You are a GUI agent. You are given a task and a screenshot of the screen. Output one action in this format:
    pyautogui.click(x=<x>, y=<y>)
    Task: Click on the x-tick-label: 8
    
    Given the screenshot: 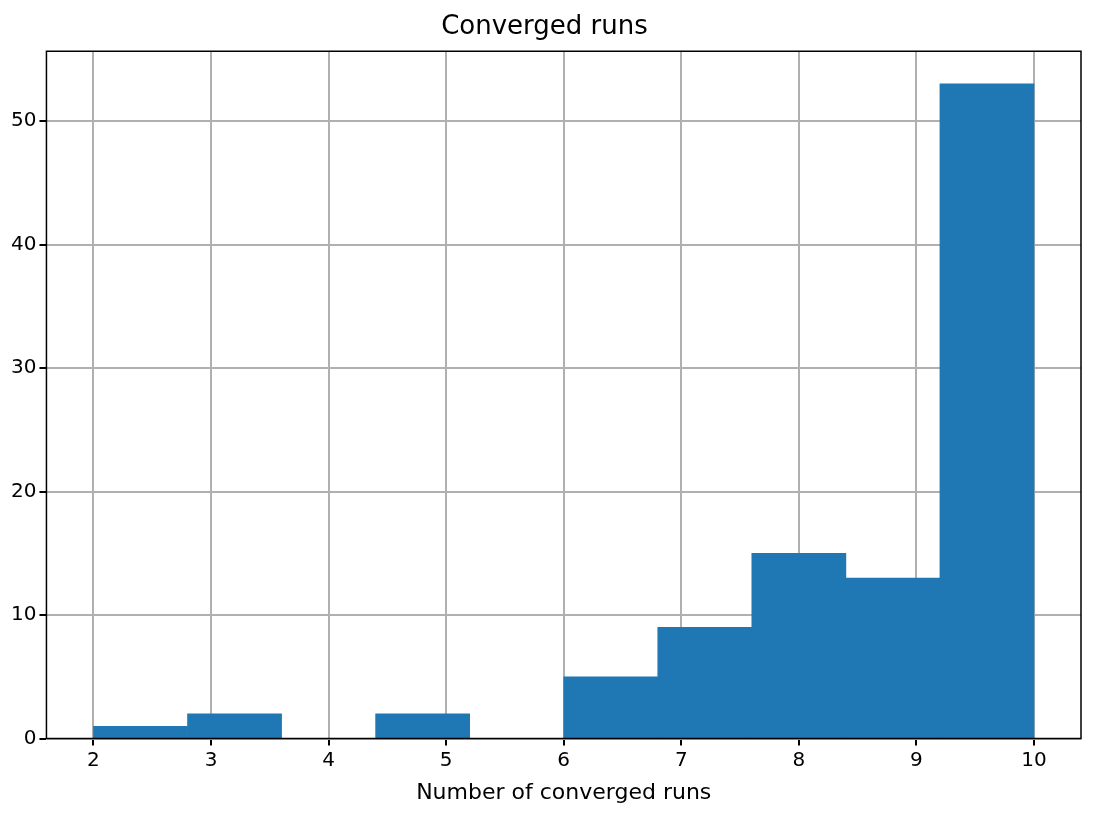 What is the action you would take?
    pyautogui.click(x=799, y=758)
    